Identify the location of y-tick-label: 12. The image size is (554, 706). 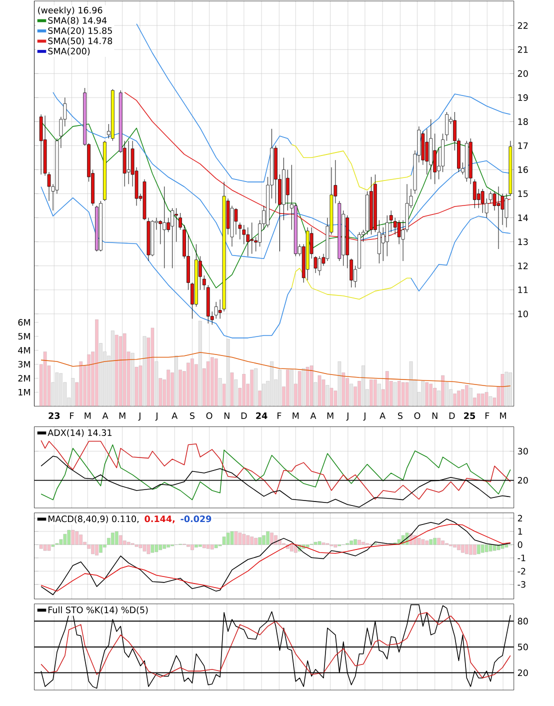
(523, 266).